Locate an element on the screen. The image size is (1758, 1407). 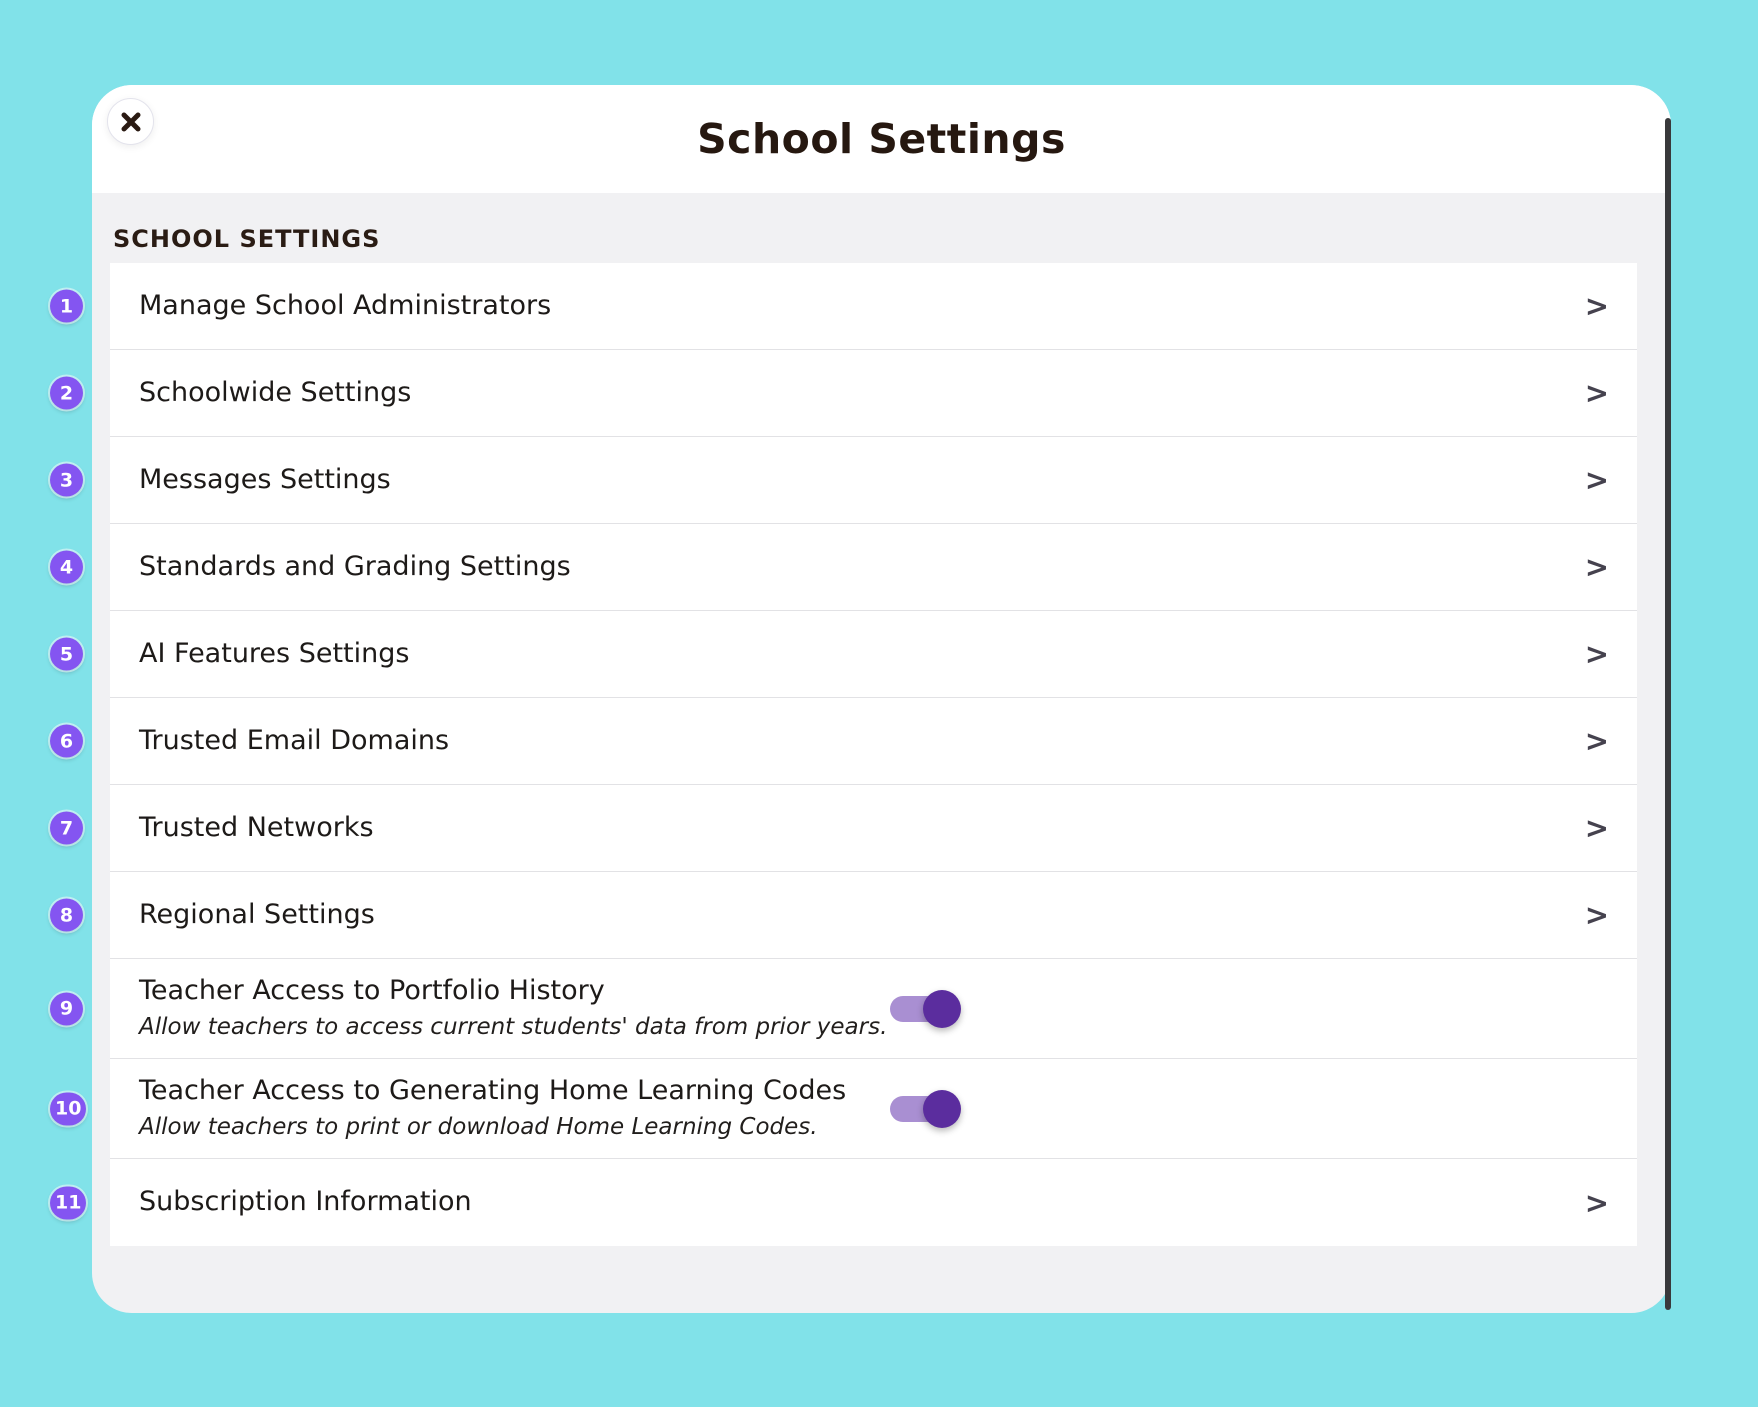
annotation-badge-7: 7 is located at coordinates (66, 828).